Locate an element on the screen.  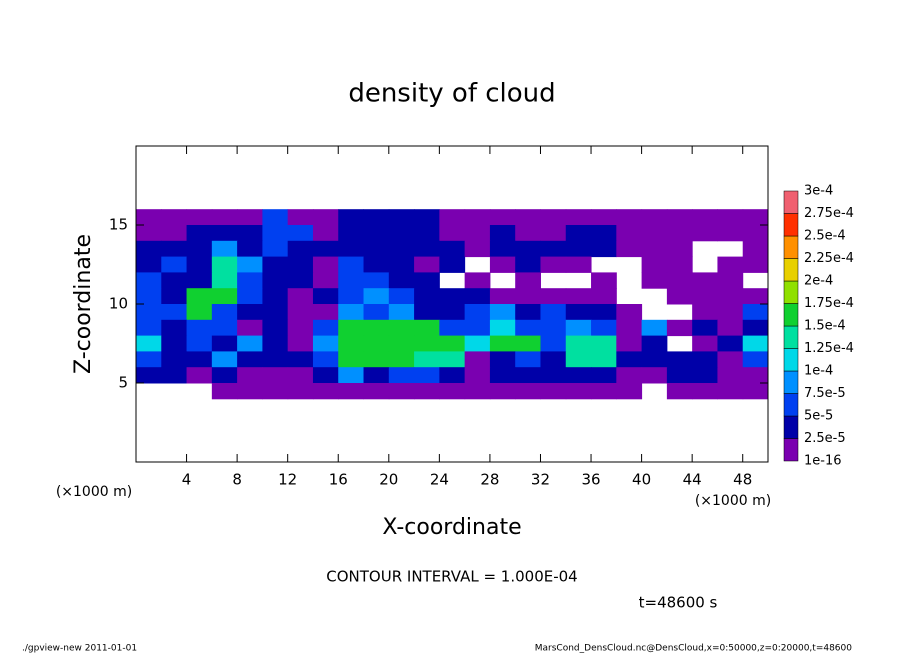
colorbar-label: 1e-4 is located at coordinates (818, 371).